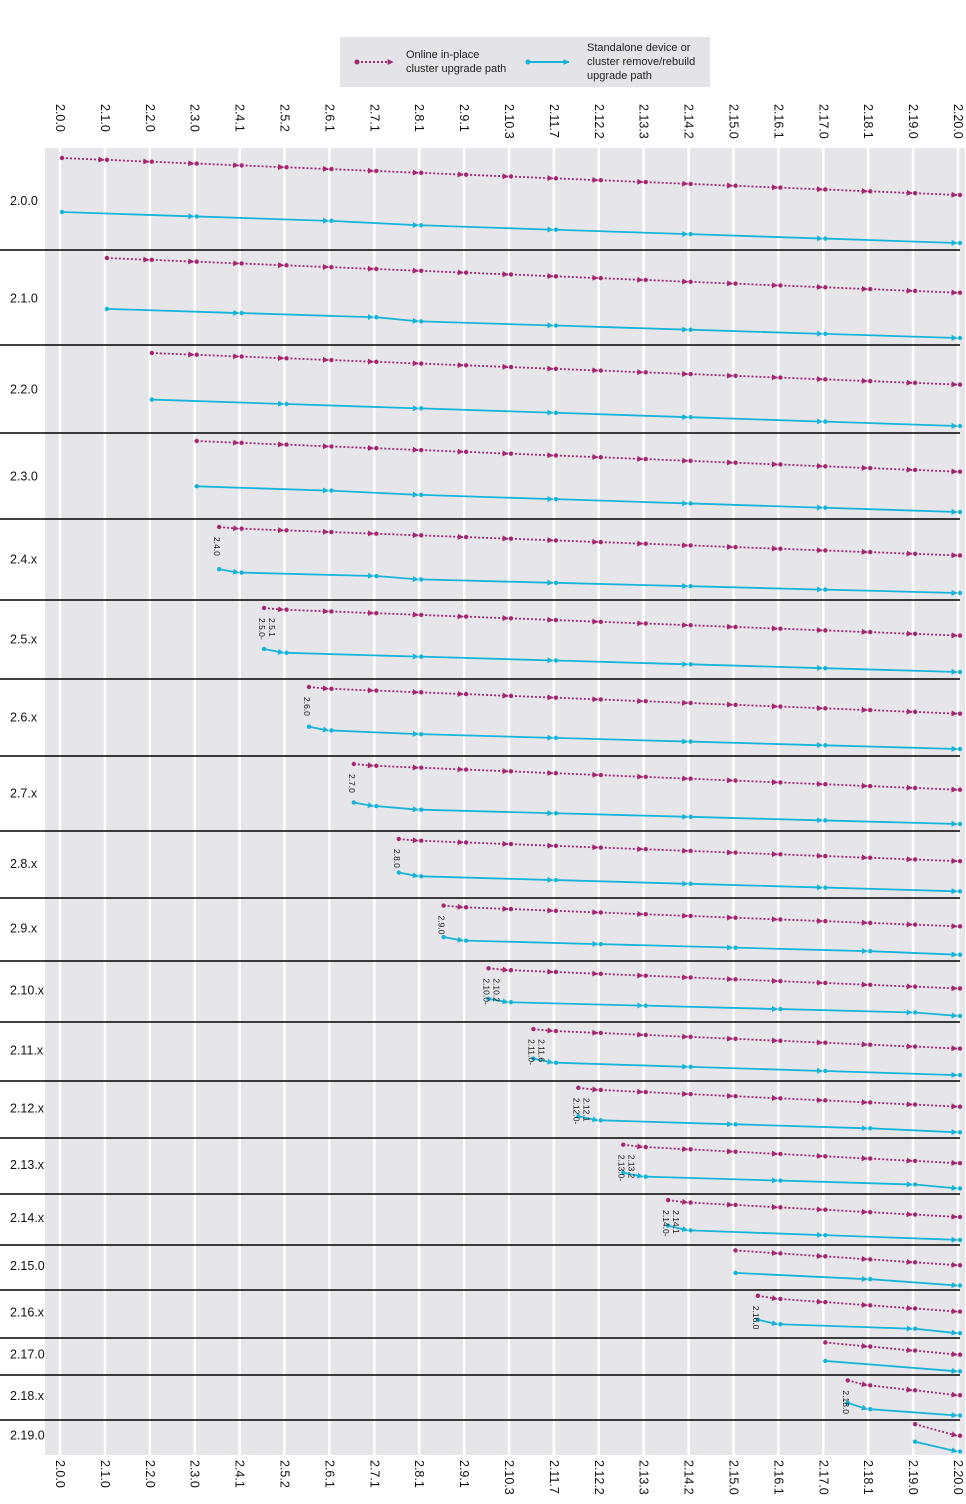 This screenshot has width=966, height=1504. I want to click on bottom-version-label: 2.5.2, so click(285, 1474).